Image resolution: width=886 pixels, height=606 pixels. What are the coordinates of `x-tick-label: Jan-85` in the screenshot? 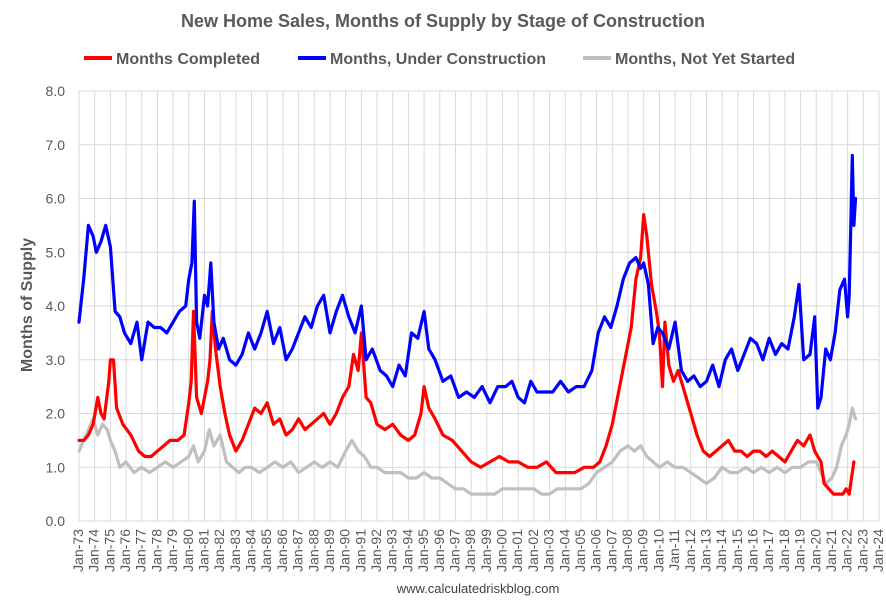 It's located at (266, 550).